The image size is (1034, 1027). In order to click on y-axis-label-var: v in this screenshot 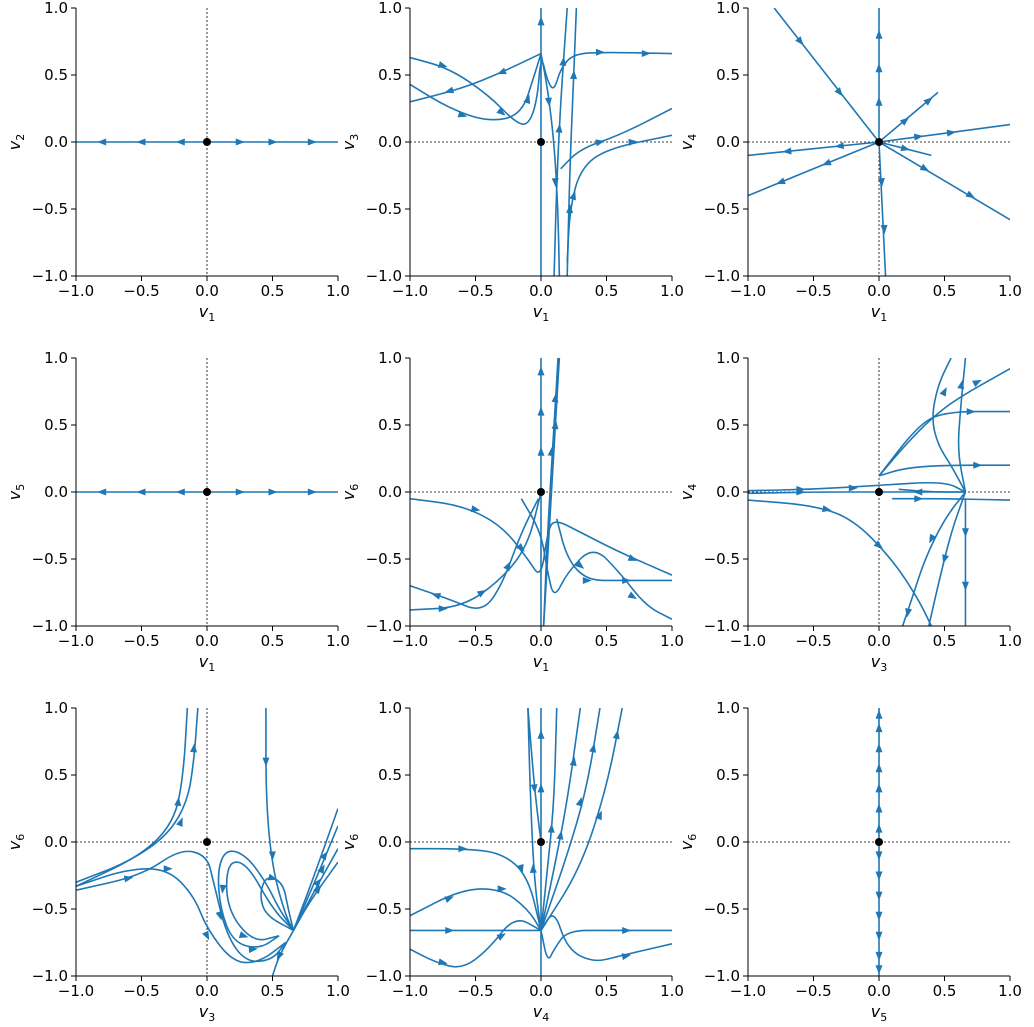, I will do `click(14, 495)`.